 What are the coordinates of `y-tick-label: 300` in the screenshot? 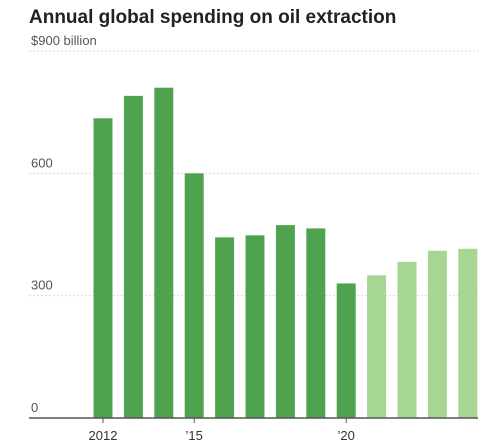 It's located at (42, 285).